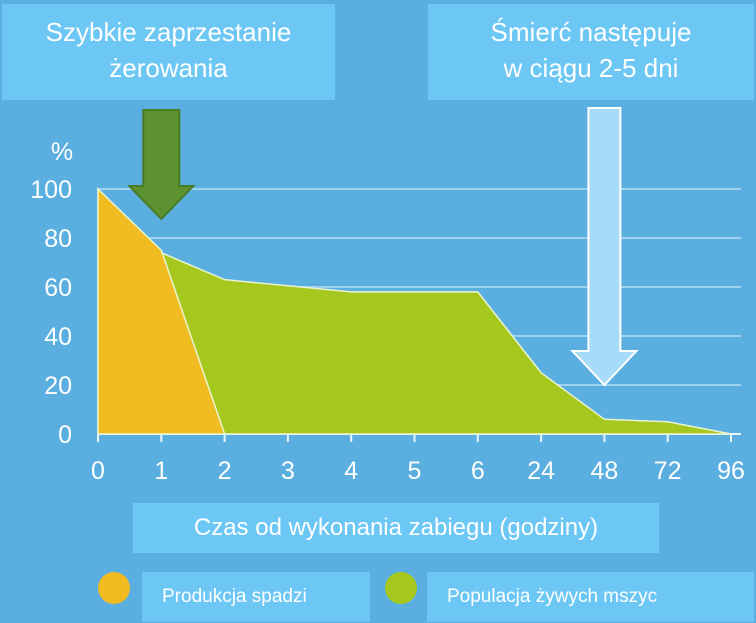 The image size is (756, 623). I want to click on x-tick-label: 48, so click(604, 471).